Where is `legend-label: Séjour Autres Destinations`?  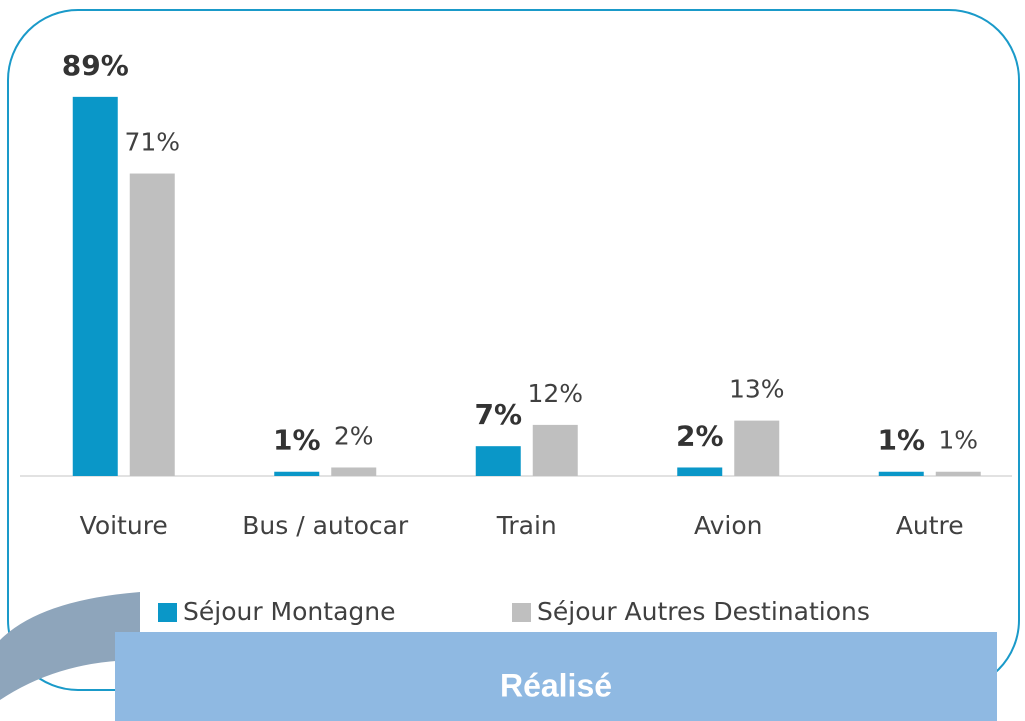
legend-label: Séjour Autres Destinations is located at coordinates (703, 611).